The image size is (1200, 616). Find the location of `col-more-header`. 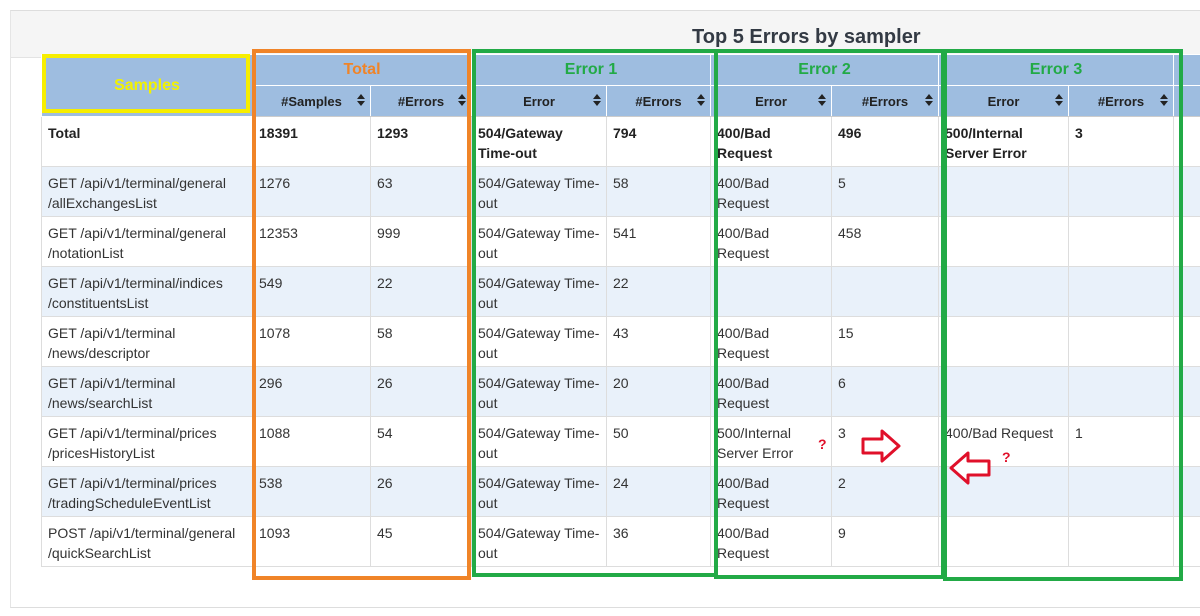

col-more-header is located at coordinates (1186, 101).